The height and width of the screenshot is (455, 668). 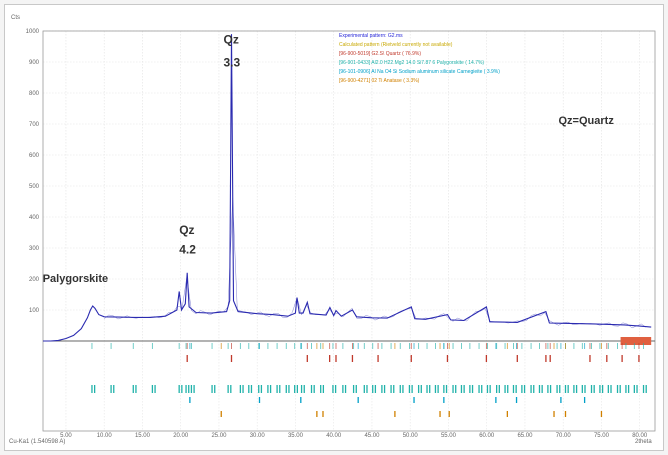 What do you see at coordinates (181, 436) in the screenshot?
I see `x-tick-label: 20.00` at bounding box center [181, 436].